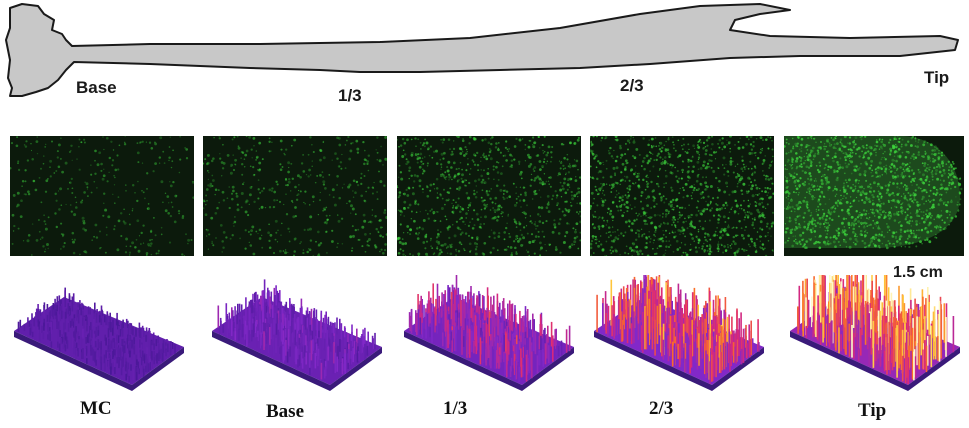 This screenshot has width=969, height=428. Describe the element at coordinates (918, 272) in the screenshot. I see `scale-bar-label: 1.5 cm` at that location.